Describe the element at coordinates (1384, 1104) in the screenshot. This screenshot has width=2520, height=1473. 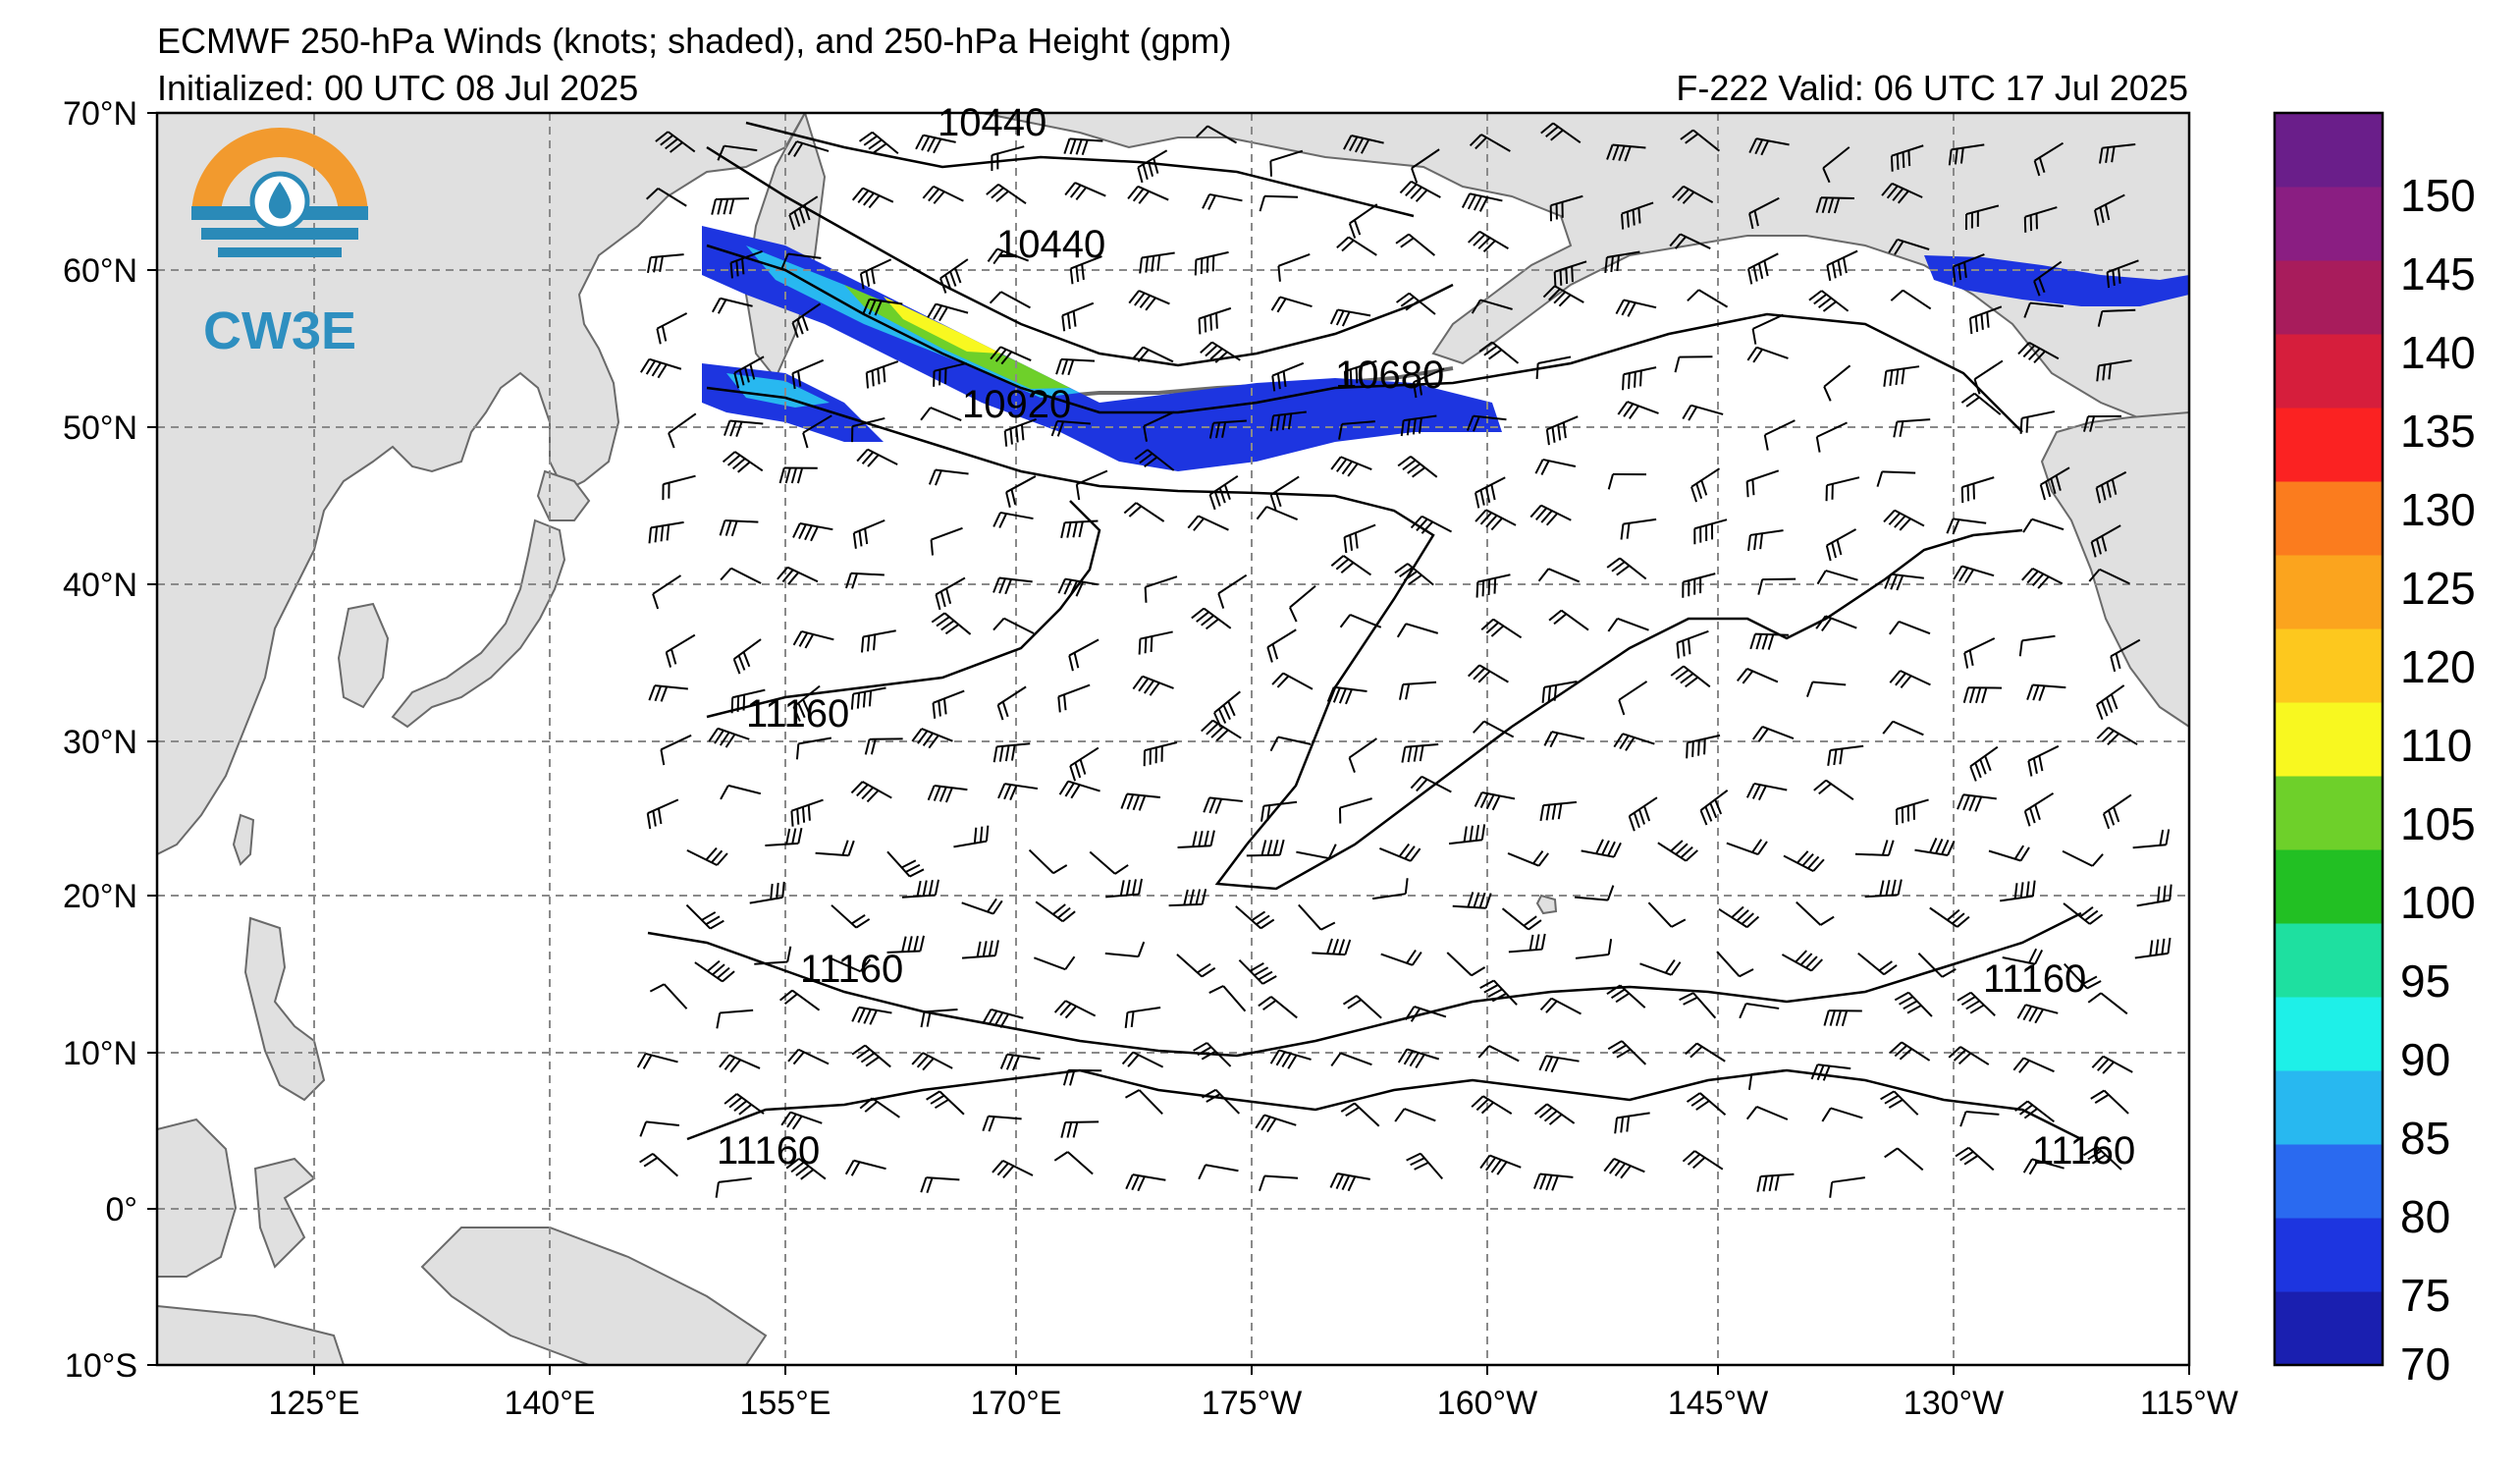
I see `contour-11160-south` at that location.